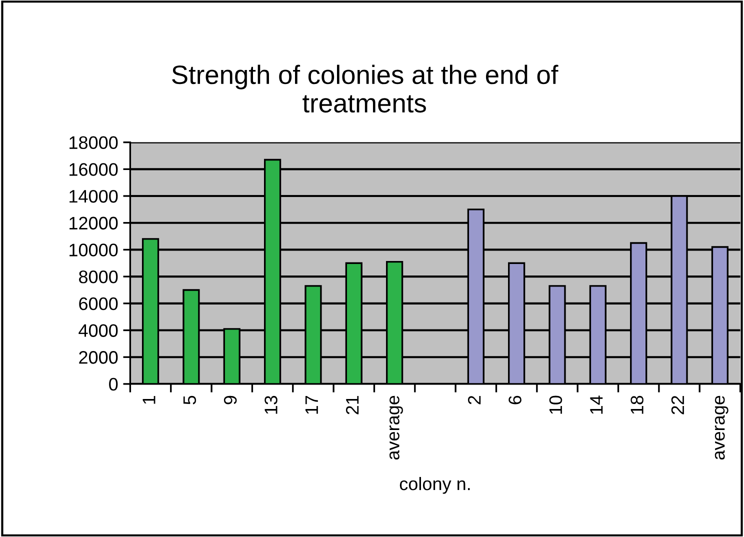  I want to click on x-tick-label: 14, so click(596, 405).